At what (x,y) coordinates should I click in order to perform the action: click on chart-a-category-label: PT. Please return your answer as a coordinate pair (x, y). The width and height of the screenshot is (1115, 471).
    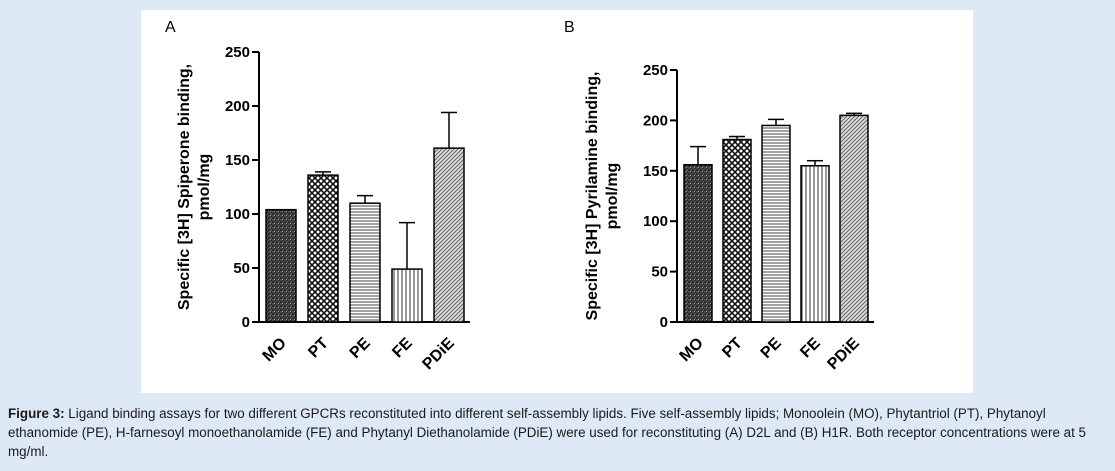
    Looking at the image, I should click on (318, 348).